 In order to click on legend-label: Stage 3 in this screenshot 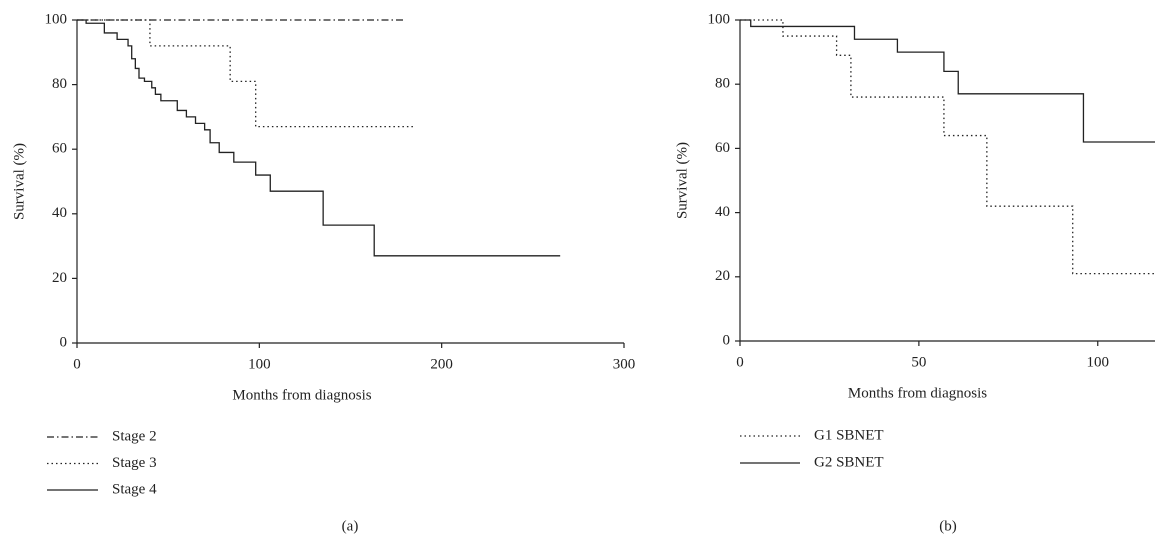, I will do `click(134, 463)`.